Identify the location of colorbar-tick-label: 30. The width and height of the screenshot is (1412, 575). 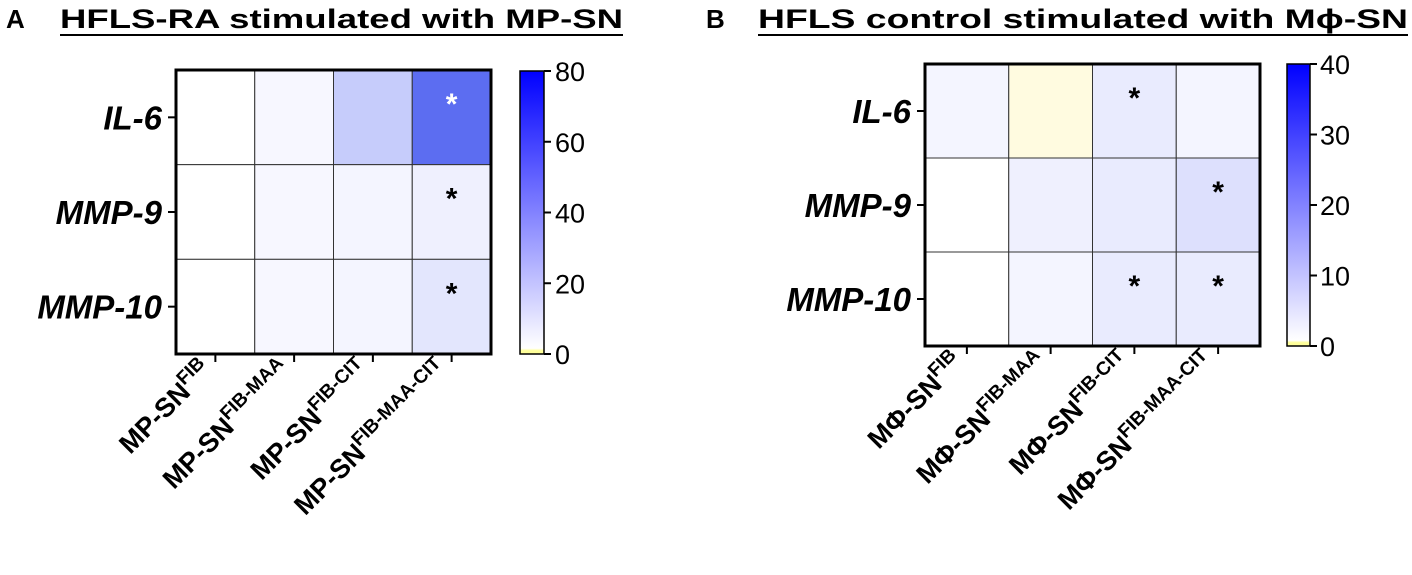
(1335, 136).